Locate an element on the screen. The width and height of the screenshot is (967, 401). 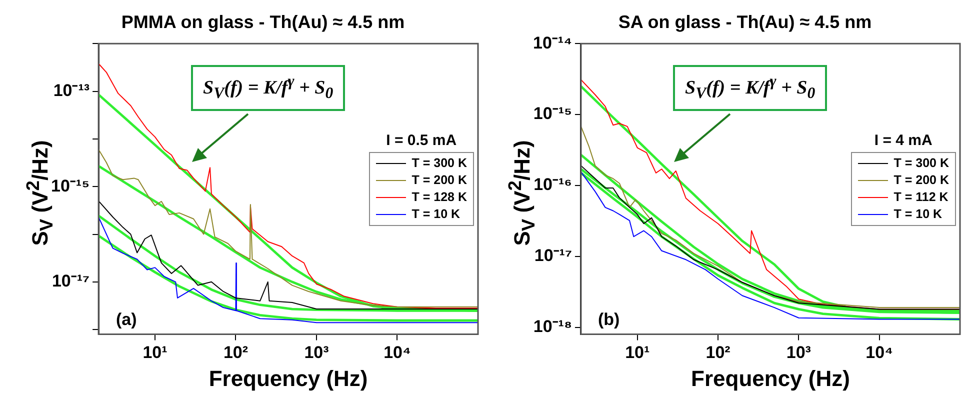
legend-title: I = 0.5 mA is located at coordinates (421, 140).